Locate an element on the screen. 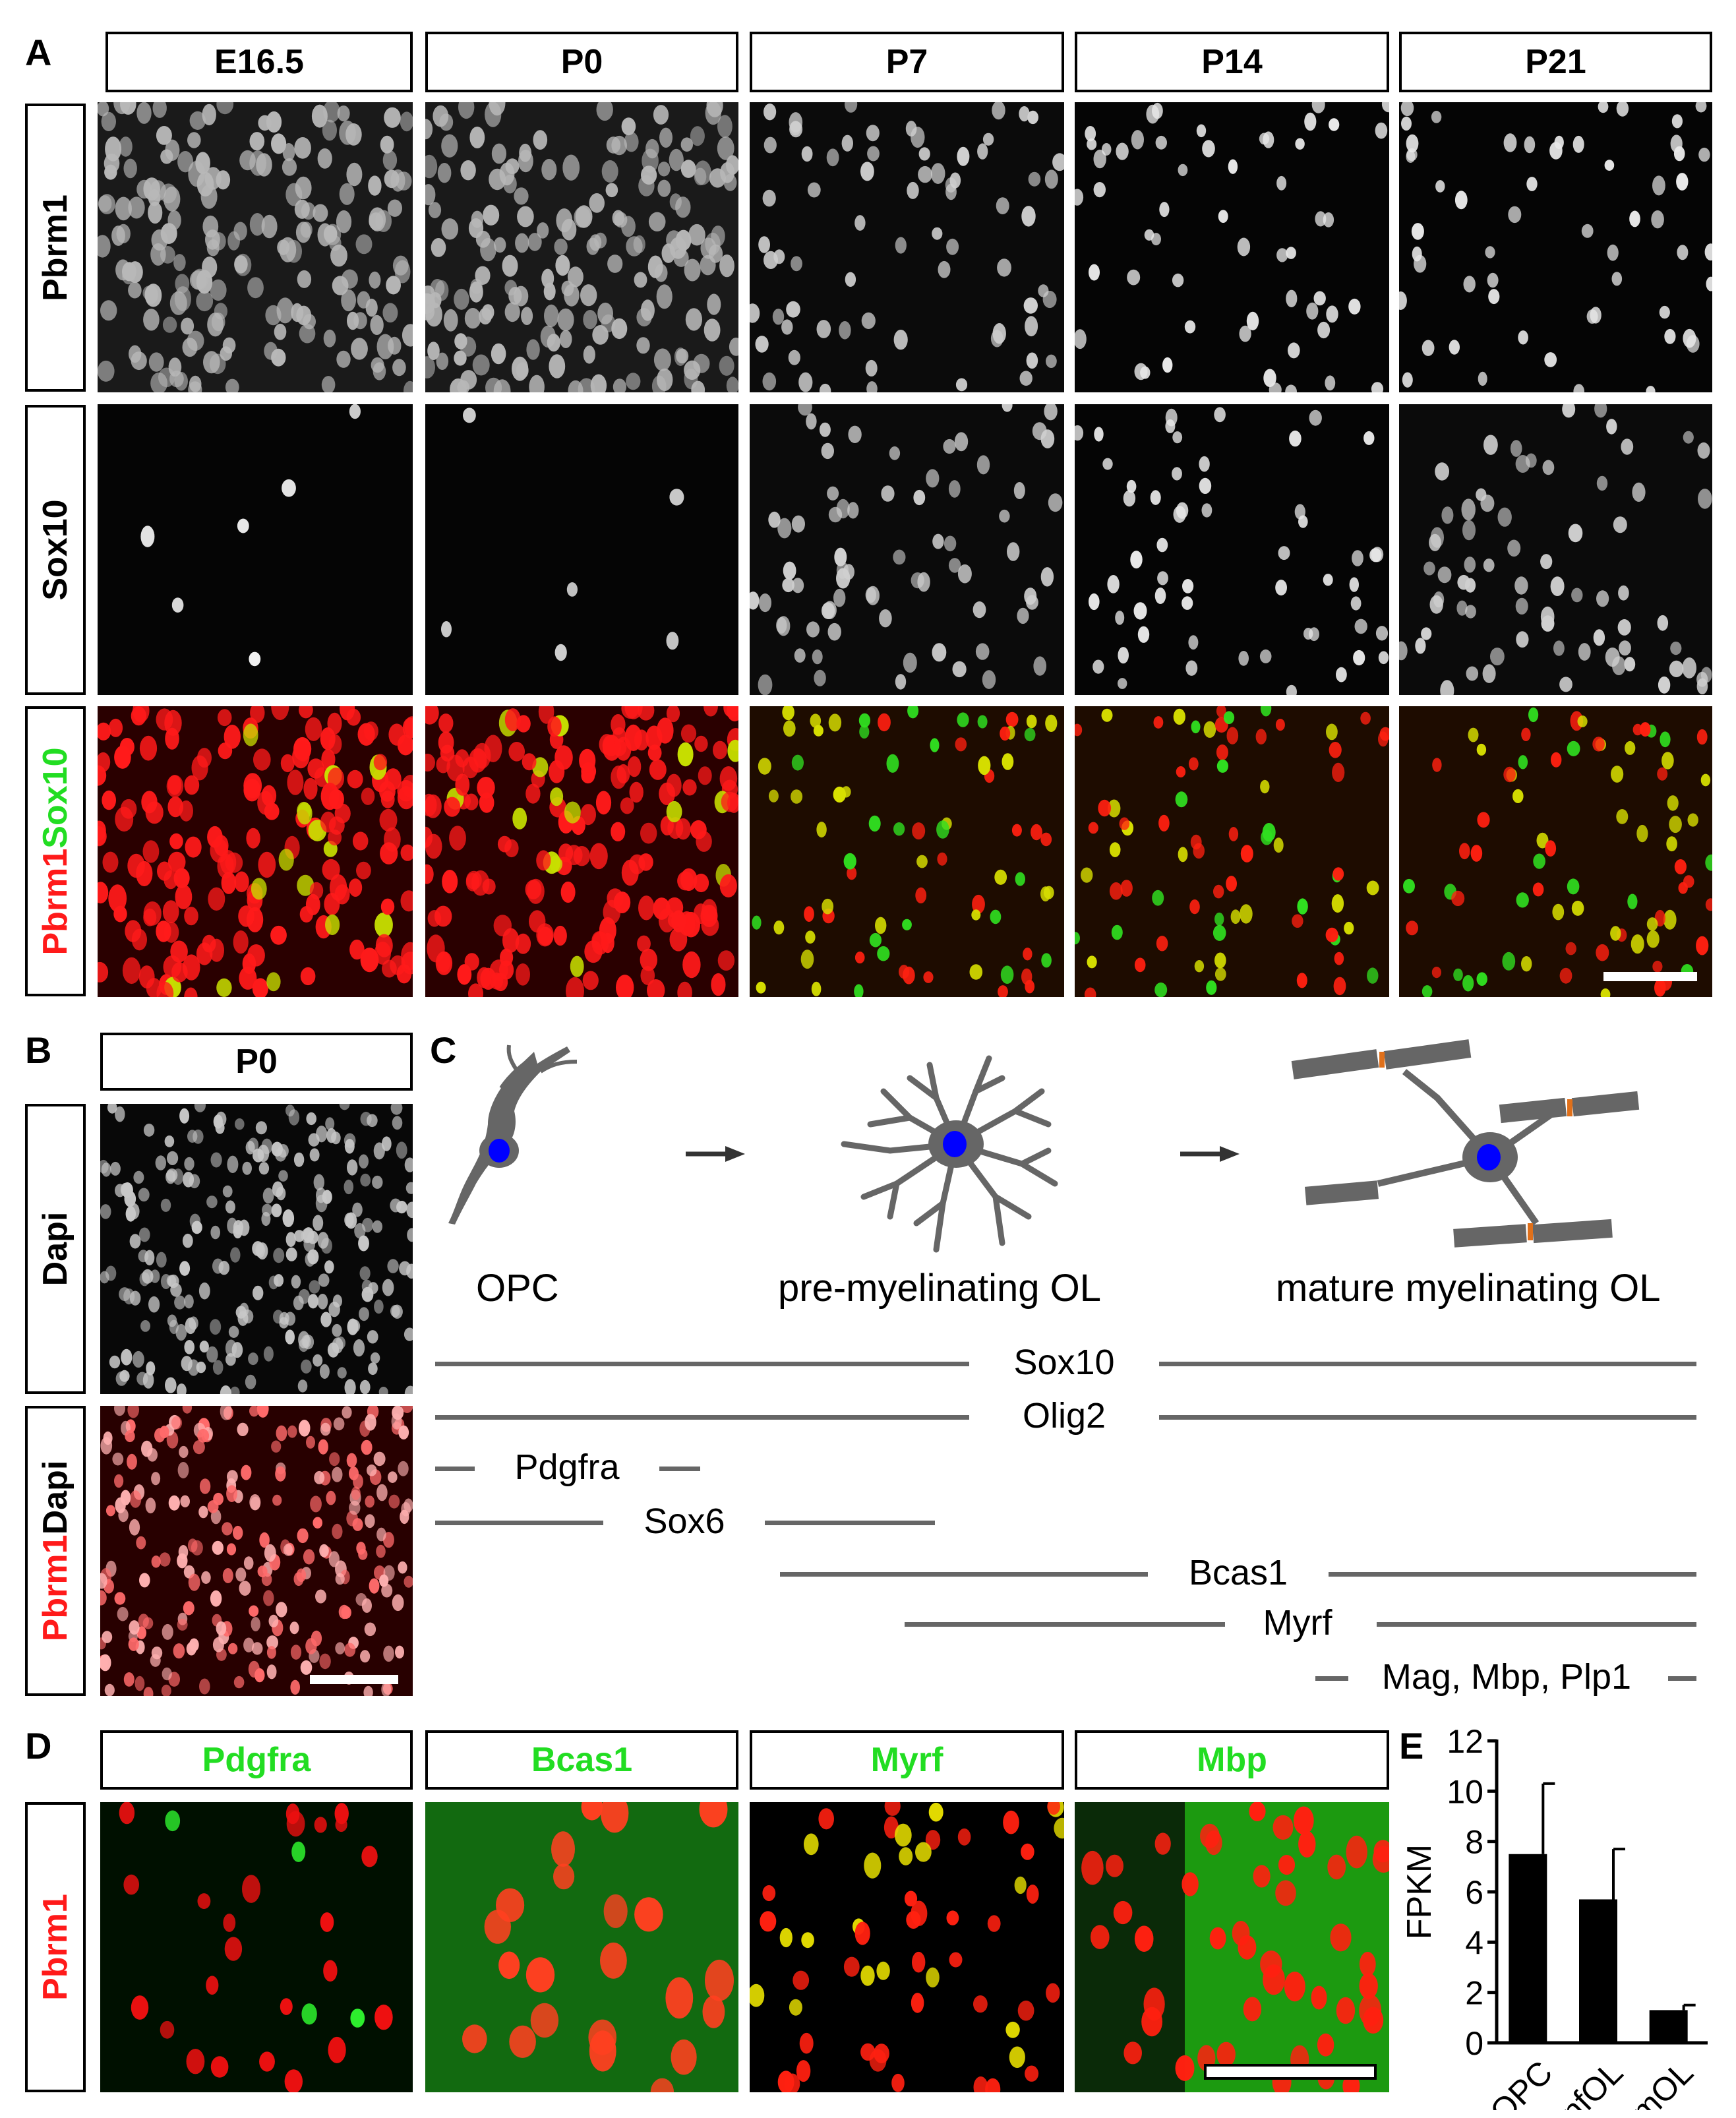 This screenshot has height=2118, width=1736. panel-b-column-header: P0 is located at coordinates (256, 1062).